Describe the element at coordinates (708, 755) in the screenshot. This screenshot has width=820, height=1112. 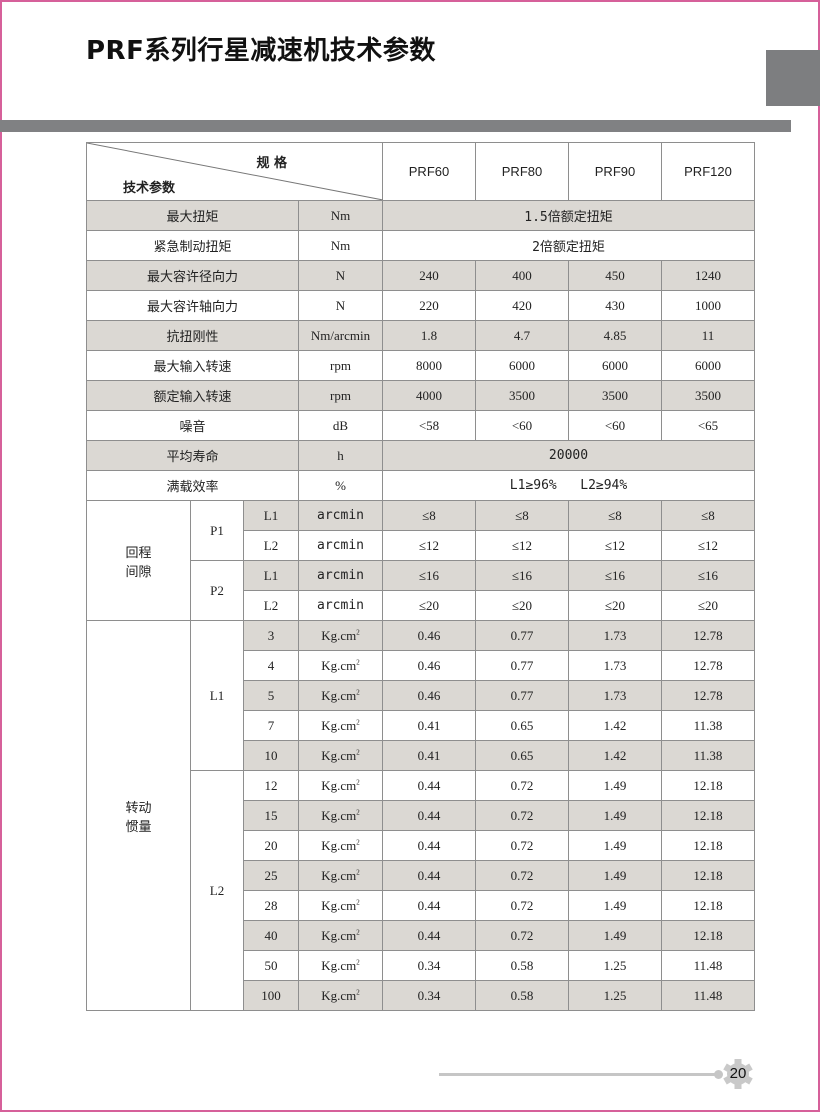
I see `inertia-value: 11.38` at that location.